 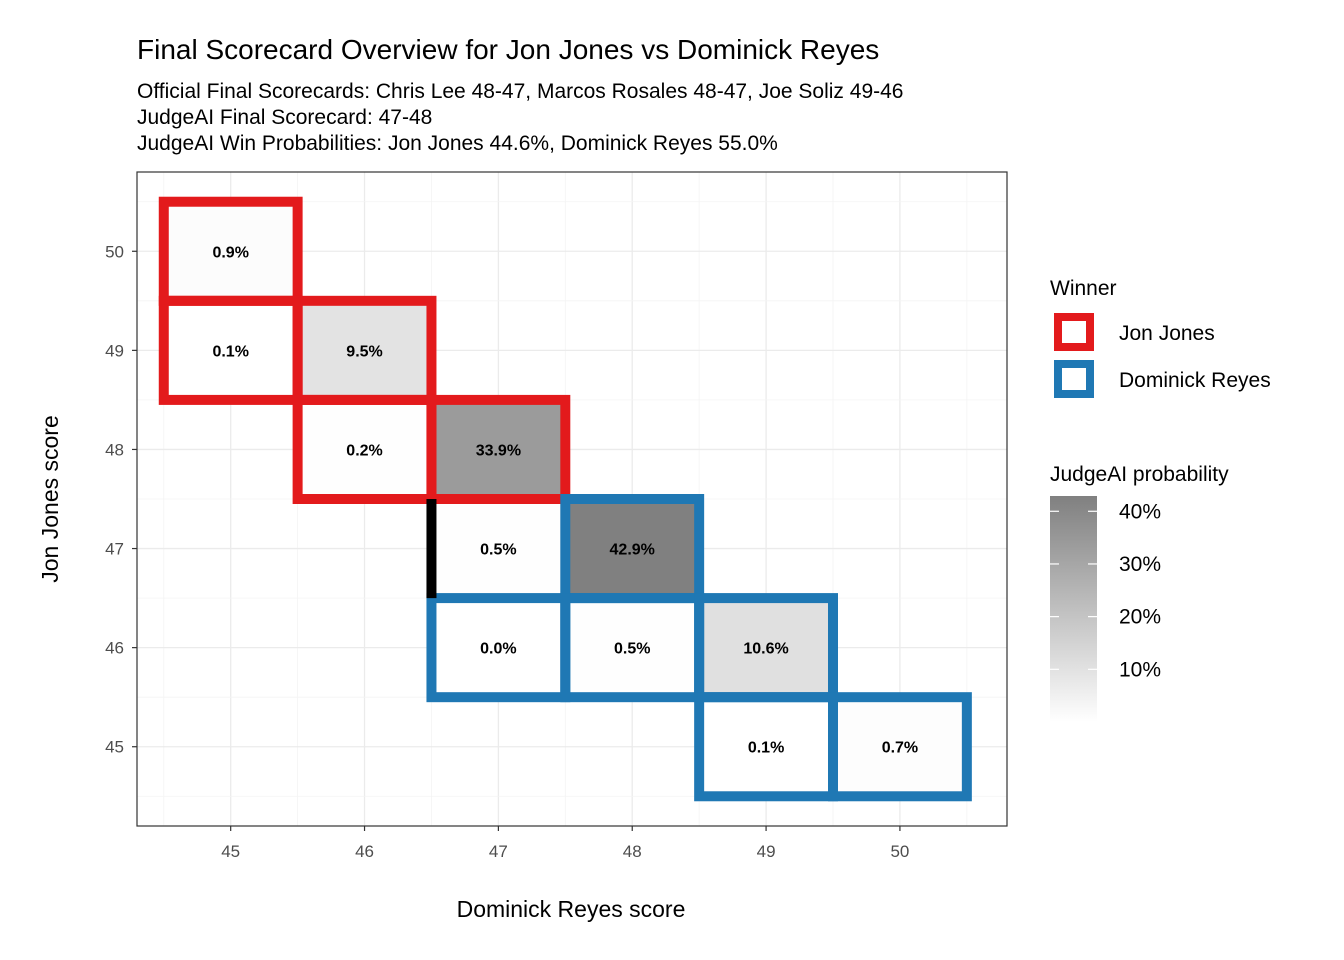 What do you see at coordinates (1140, 669) in the screenshot?
I see `colorbar-label: 10%` at bounding box center [1140, 669].